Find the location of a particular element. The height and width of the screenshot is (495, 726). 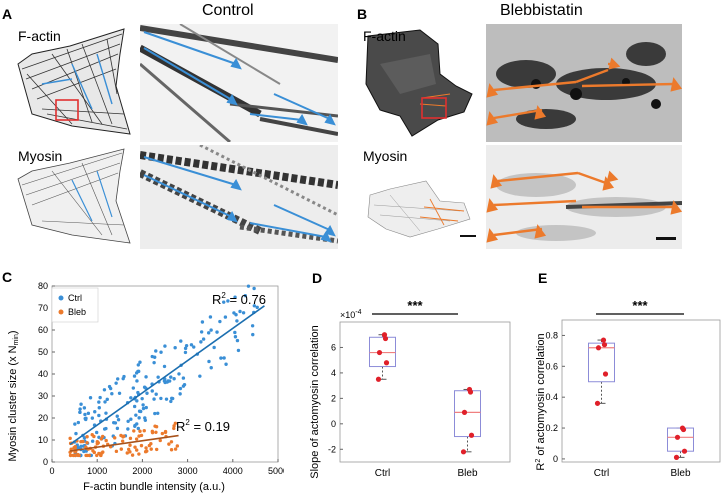

r2-y-tick-label: 0.2 is located at coordinates (551, 428).